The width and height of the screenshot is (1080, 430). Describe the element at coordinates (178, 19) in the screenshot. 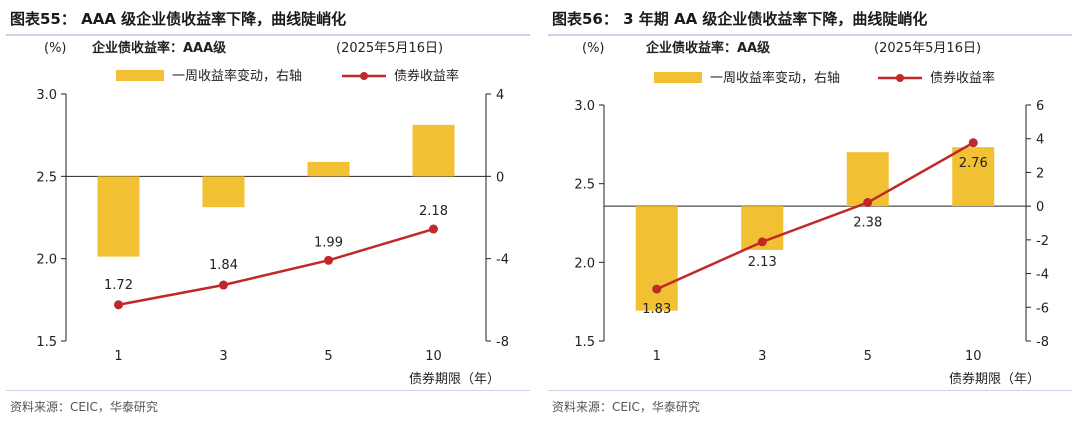

I see `figure-title: 图表55： AAA 级企业债收益率下降，曲线陡峭化` at that location.